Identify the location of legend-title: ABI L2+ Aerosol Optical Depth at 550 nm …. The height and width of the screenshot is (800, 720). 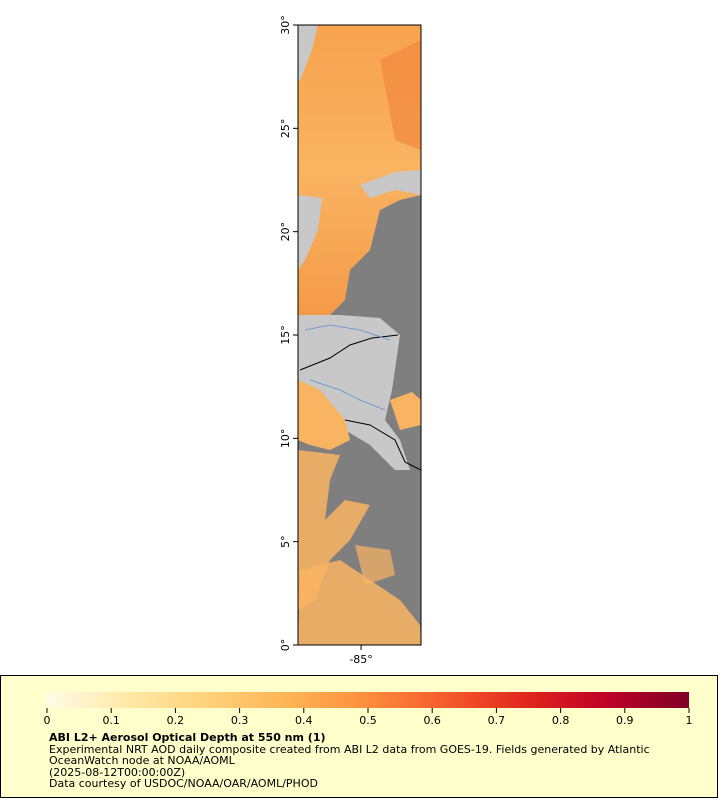
(187, 737).